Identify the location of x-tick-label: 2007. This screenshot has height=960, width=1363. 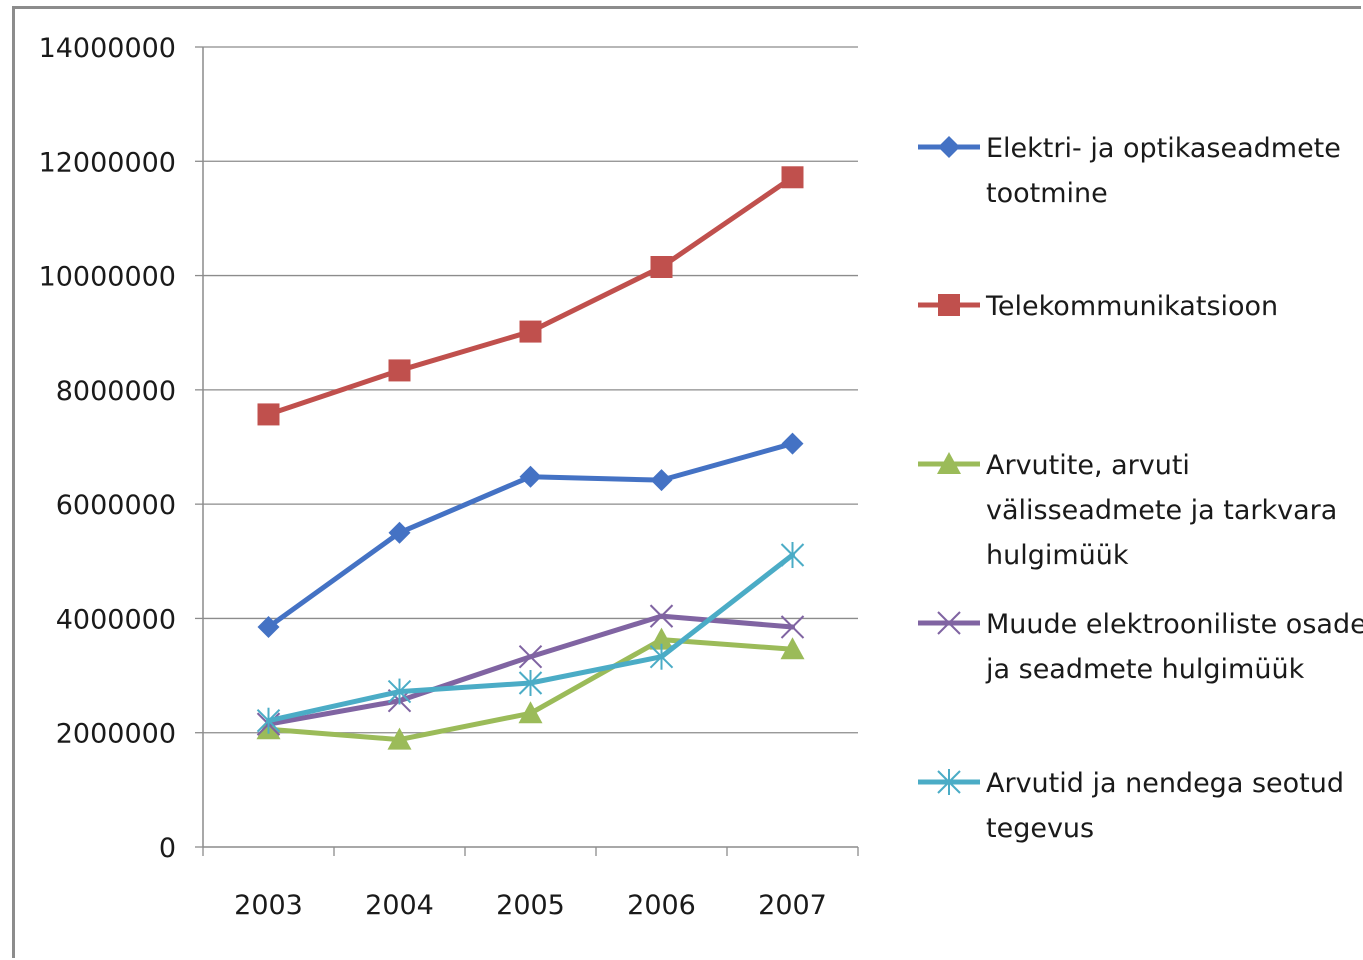
(792, 905).